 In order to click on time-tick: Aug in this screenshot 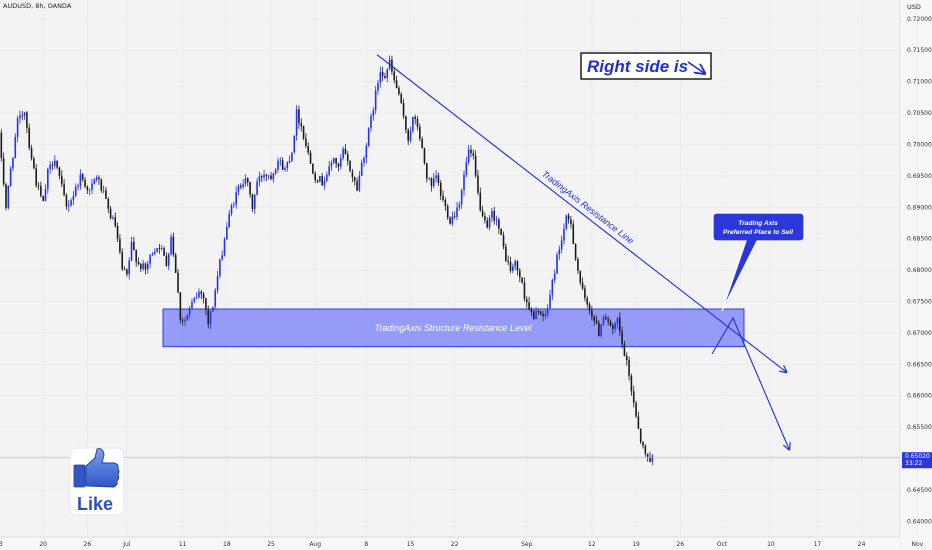, I will do `click(315, 544)`.